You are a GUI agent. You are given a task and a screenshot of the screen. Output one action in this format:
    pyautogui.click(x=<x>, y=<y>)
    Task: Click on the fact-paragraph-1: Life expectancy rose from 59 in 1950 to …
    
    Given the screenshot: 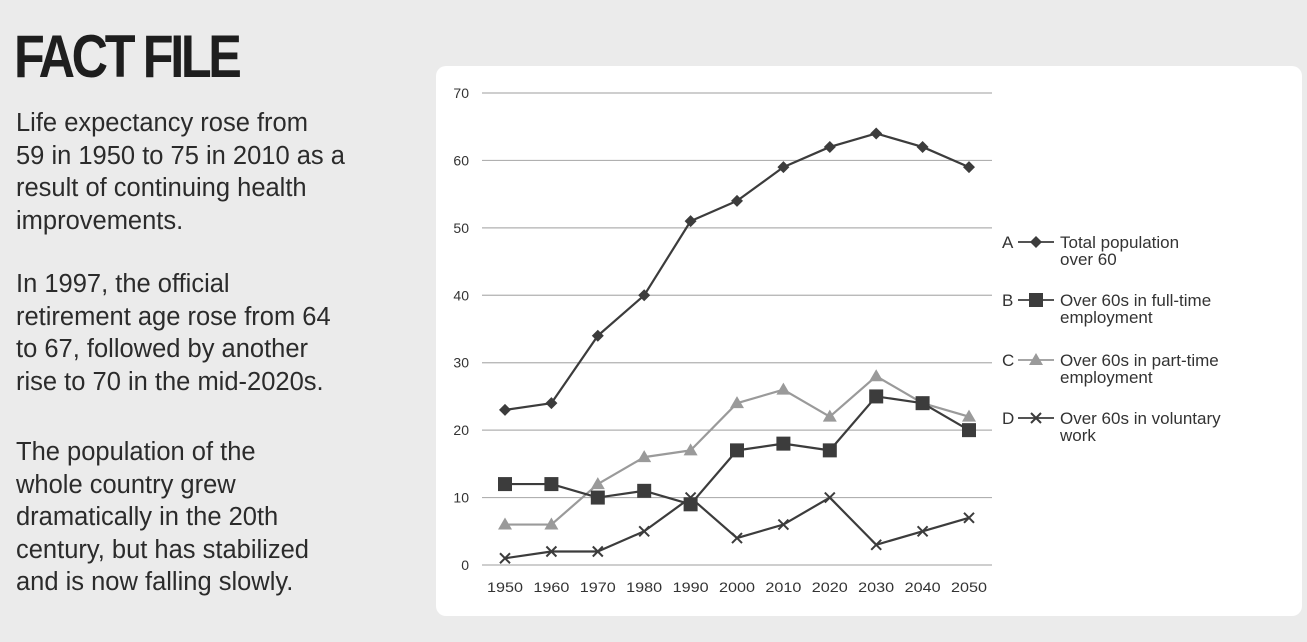 What is the action you would take?
    pyautogui.click(x=221, y=172)
    